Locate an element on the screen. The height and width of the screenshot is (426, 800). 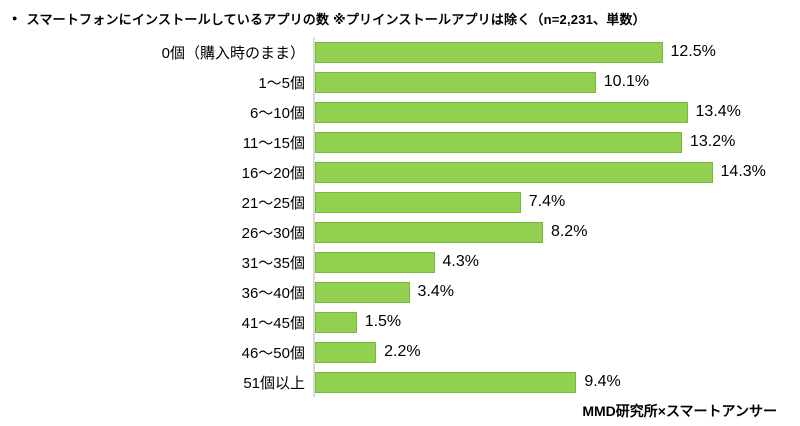
chart-row: 31〜35個 4.3% is located at coordinates (400, 262).